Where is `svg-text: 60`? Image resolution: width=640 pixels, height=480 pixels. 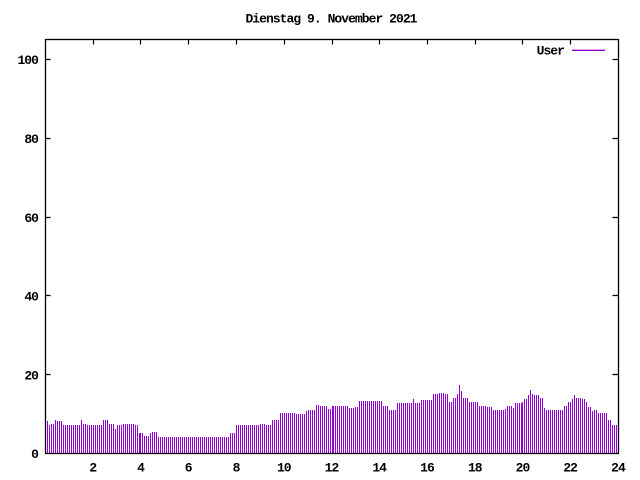 svg-text: 60 is located at coordinates (31, 218).